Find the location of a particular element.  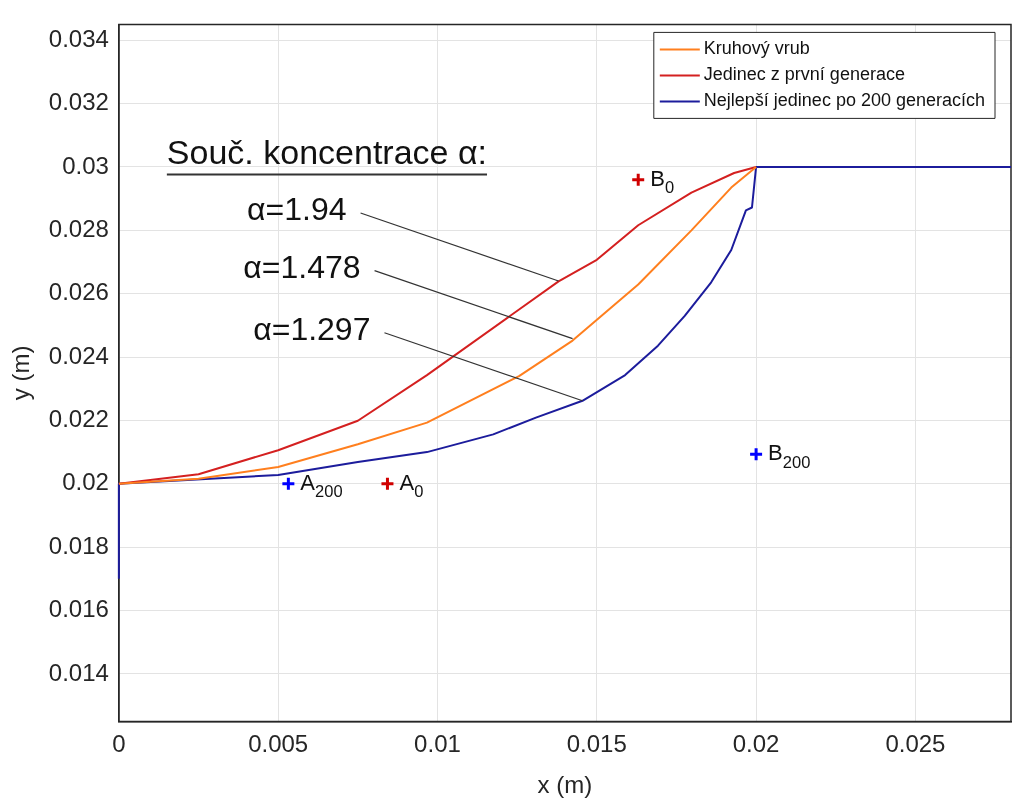

x-tick-label: 0.025 is located at coordinates (915, 744).